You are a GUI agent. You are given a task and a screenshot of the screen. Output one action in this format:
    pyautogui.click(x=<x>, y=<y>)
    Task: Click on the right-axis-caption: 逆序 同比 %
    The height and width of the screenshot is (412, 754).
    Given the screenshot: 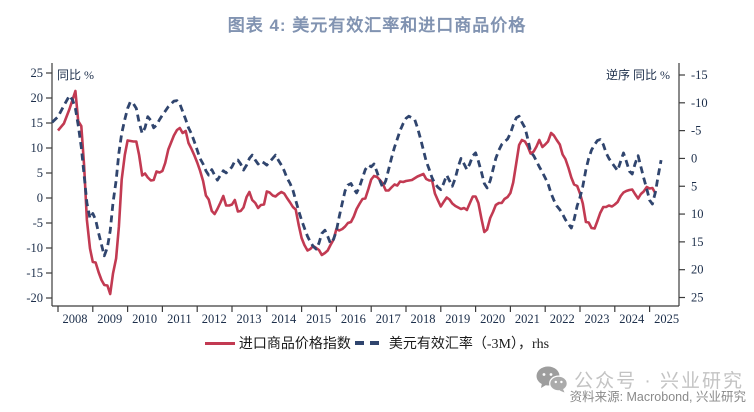 What is the action you would take?
    pyautogui.click(x=638, y=75)
    